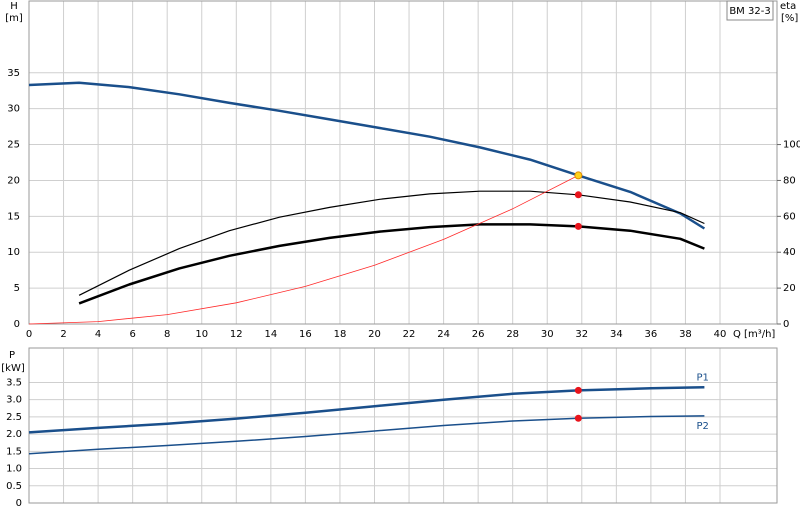 The height and width of the screenshot is (520, 800). Describe the element at coordinates (581, 334) in the screenshot. I see `x-tick-label: 32` at that location.